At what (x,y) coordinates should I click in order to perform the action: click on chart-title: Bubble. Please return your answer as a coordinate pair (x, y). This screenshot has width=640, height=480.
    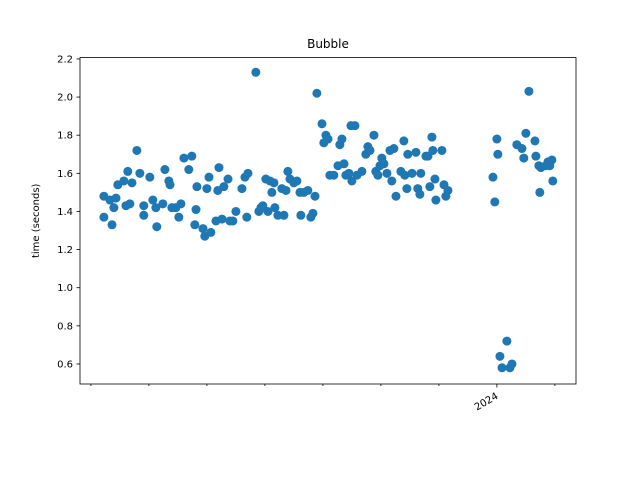
    Looking at the image, I should click on (328, 44).